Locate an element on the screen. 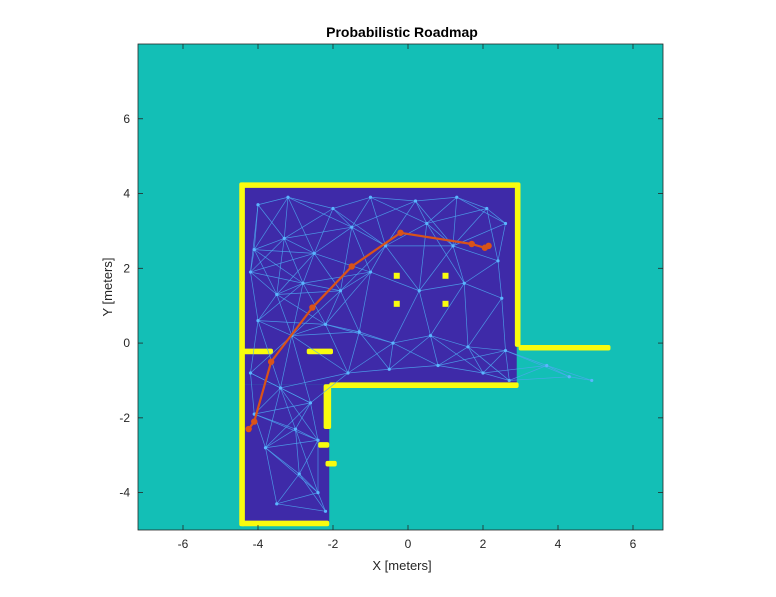  y-tick-label: 4 is located at coordinates (126, 194).